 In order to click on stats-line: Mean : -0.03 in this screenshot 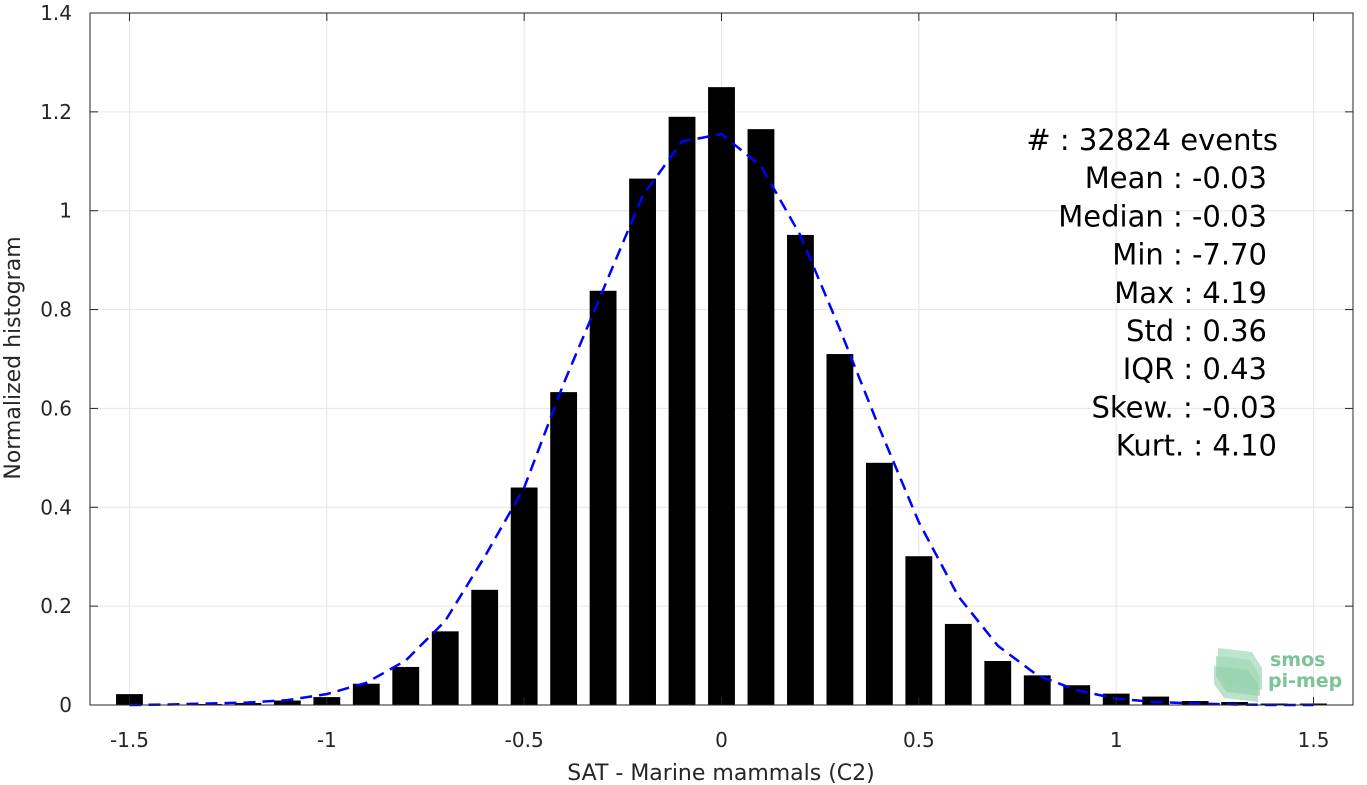, I will do `click(1176, 178)`.